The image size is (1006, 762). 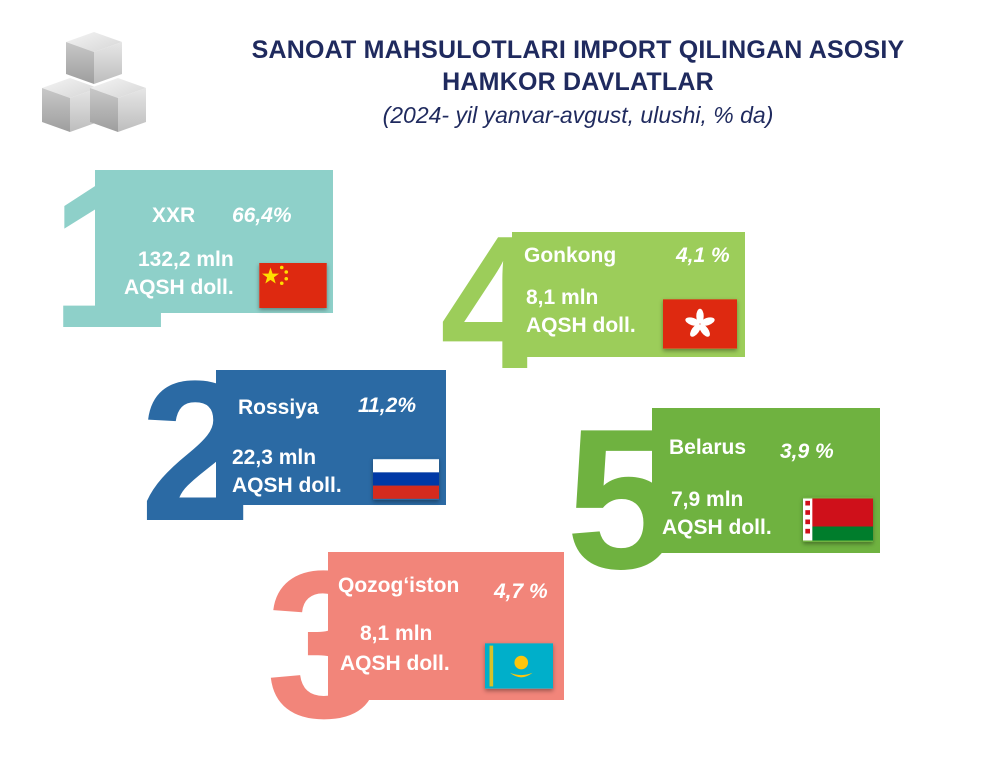 I want to click on china-flag-icon, so click(x=293, y=285).